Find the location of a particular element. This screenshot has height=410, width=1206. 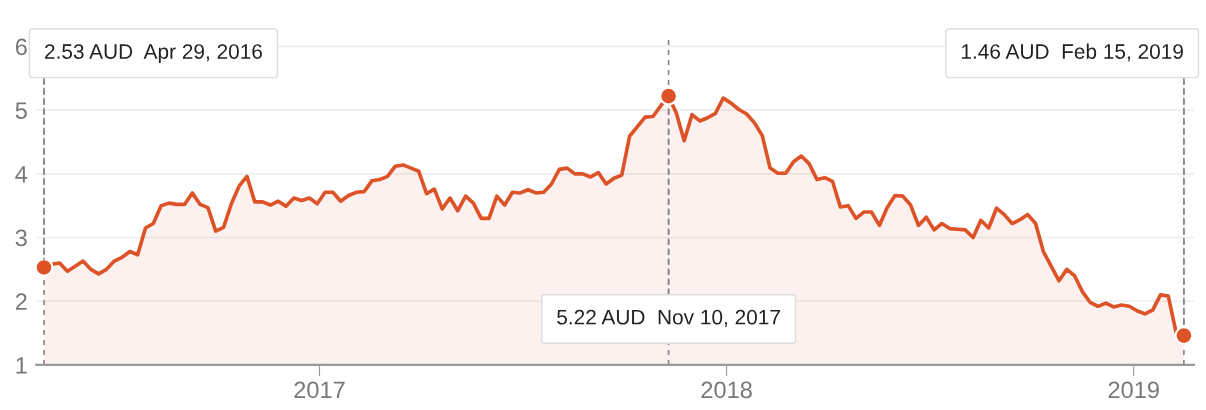

y-tick-label: 6 is located at coordinates (21, 47).